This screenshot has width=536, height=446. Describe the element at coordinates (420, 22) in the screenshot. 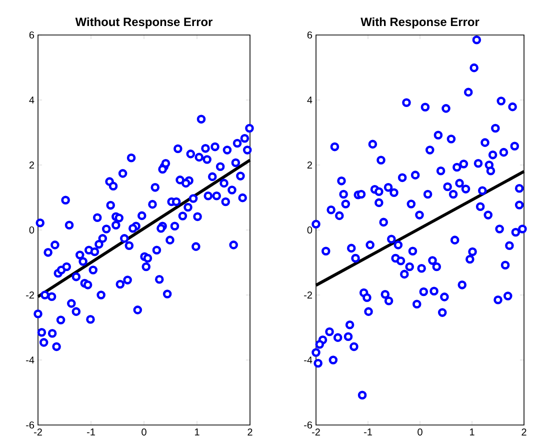

I see `chart-title: With Response Error` at that location.